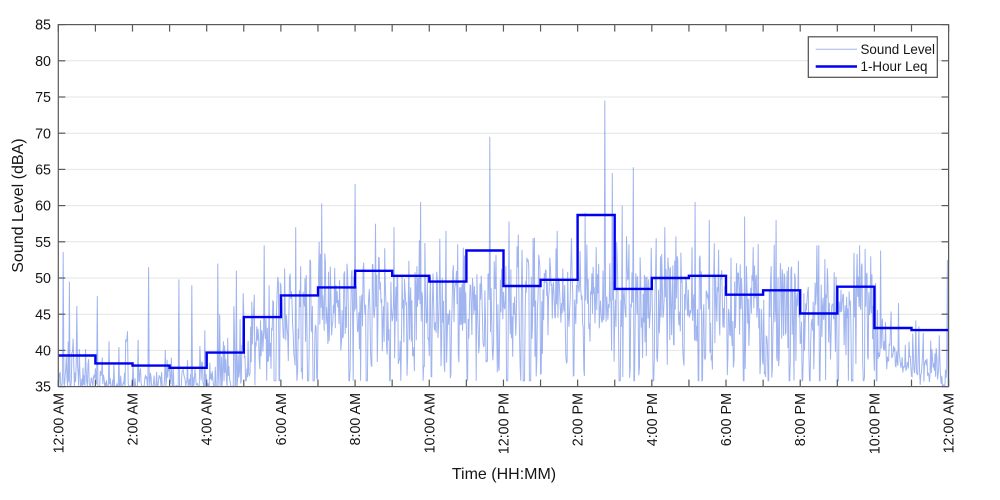  What do you see at coordinates (43, 134) in the screenshot?
I see `svg-text: 70` at bounding box center [43, 134].